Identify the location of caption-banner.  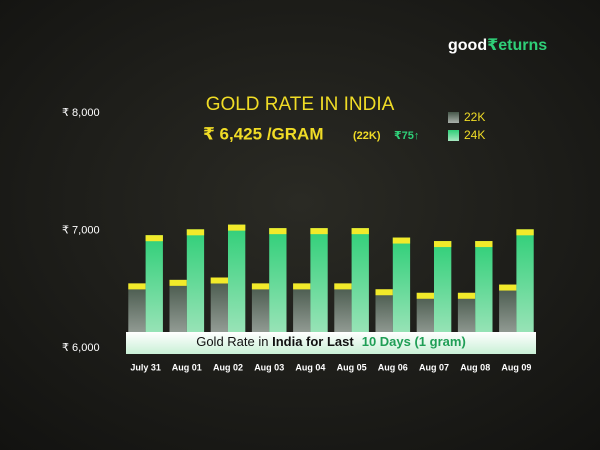
(331, 343).